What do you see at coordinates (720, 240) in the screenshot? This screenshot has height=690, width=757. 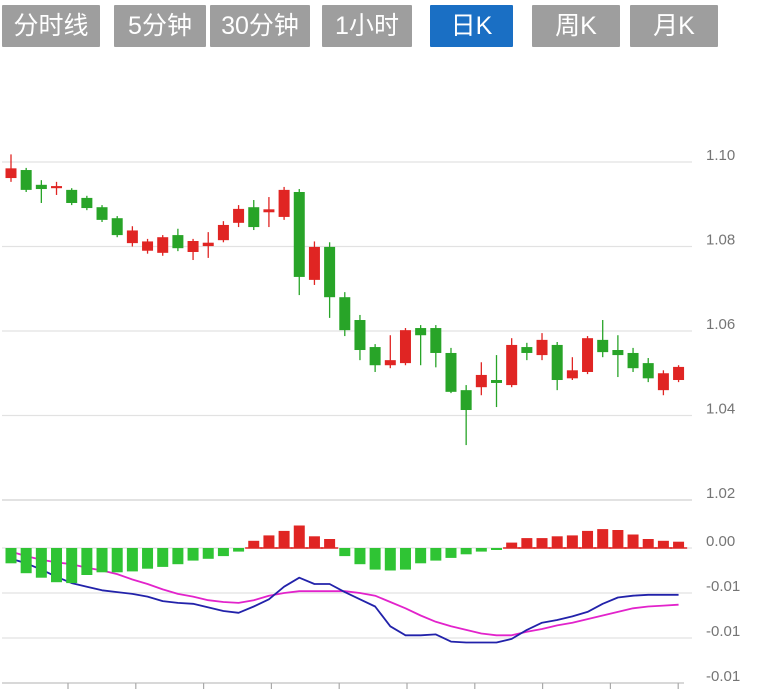 I see `price-axis-label: 1.08` at bounding box center [720, 240].